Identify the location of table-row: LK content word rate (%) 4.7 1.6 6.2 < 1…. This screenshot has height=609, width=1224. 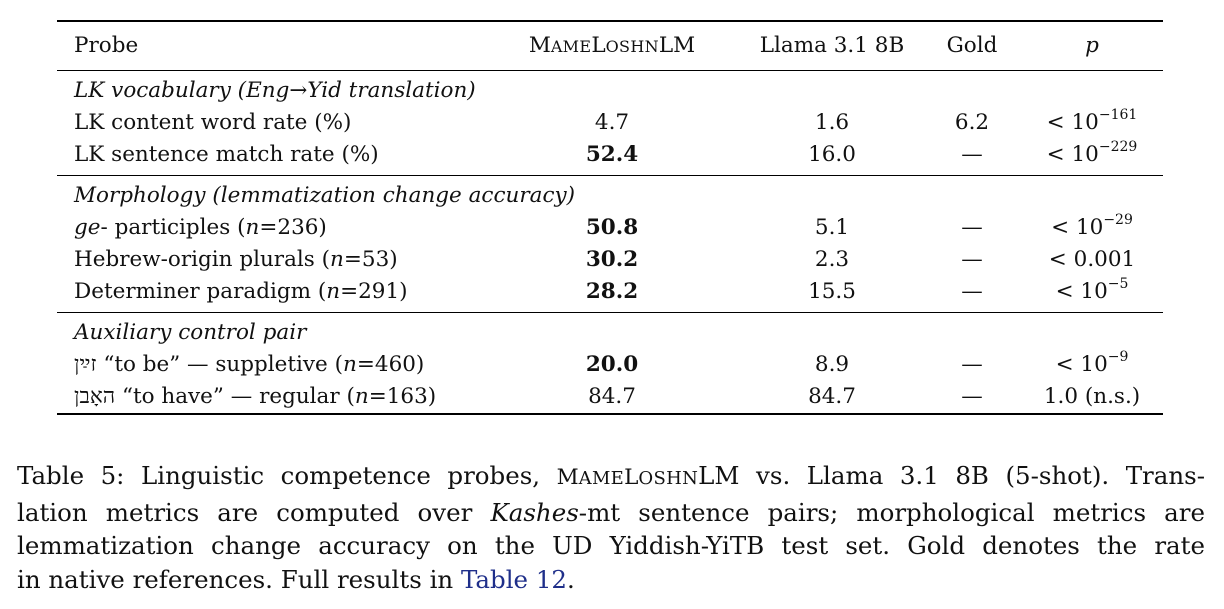
(610, 123).